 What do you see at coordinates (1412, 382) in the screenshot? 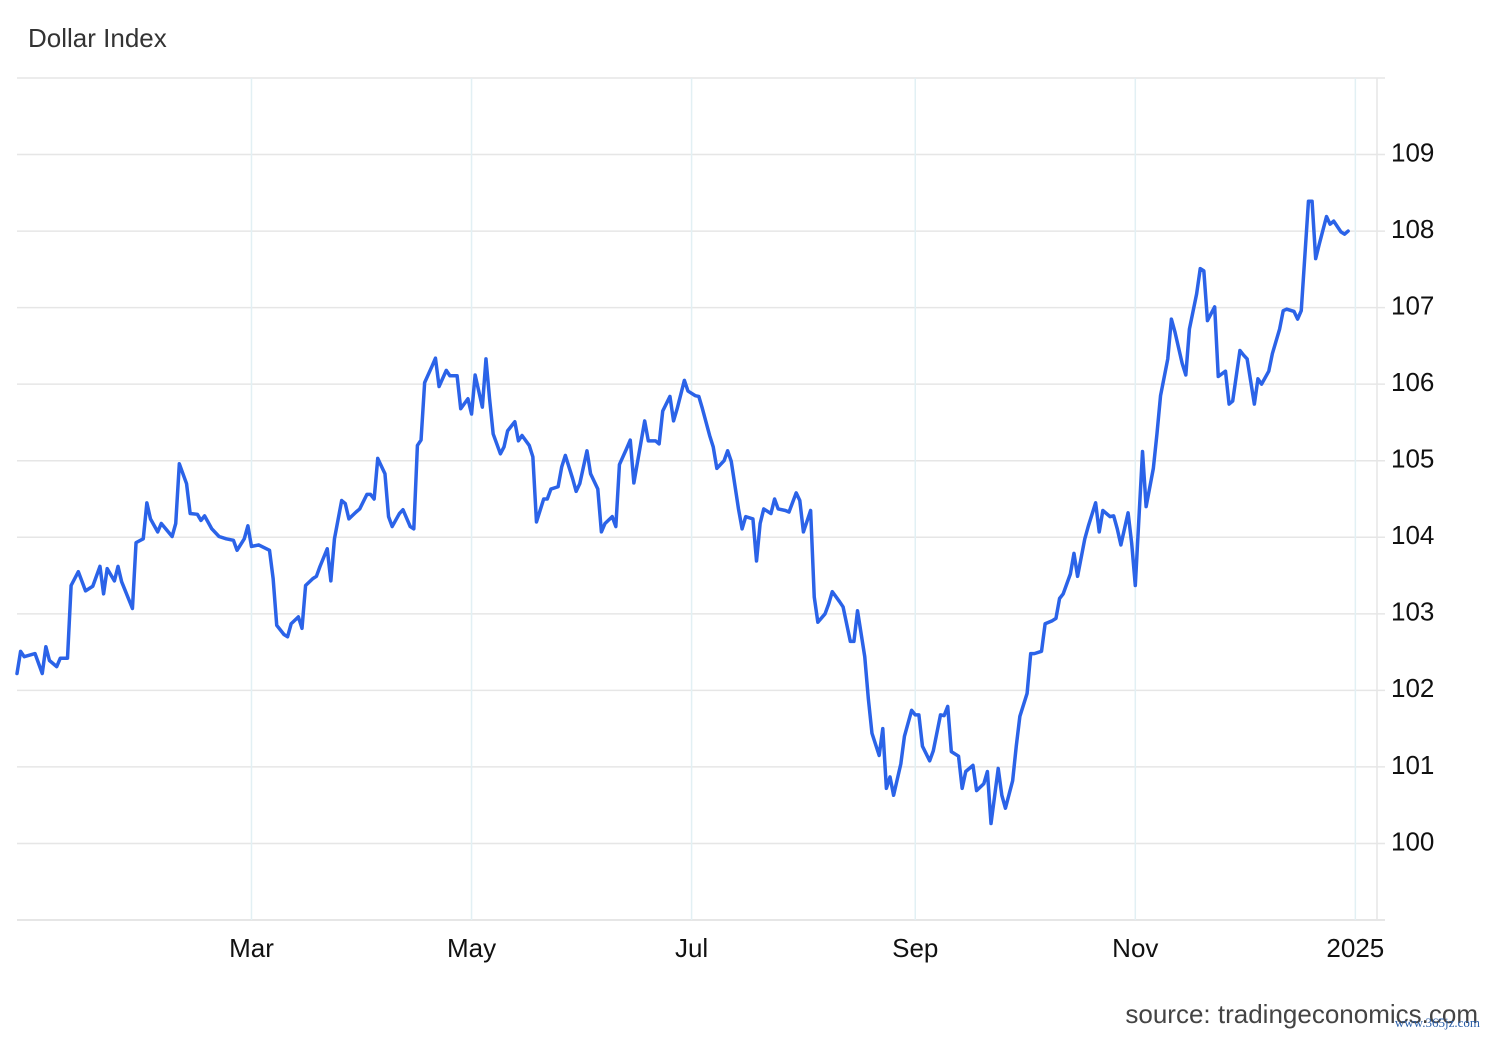
I see `y-tick-label: 106` at bounding box center [1412, 382].